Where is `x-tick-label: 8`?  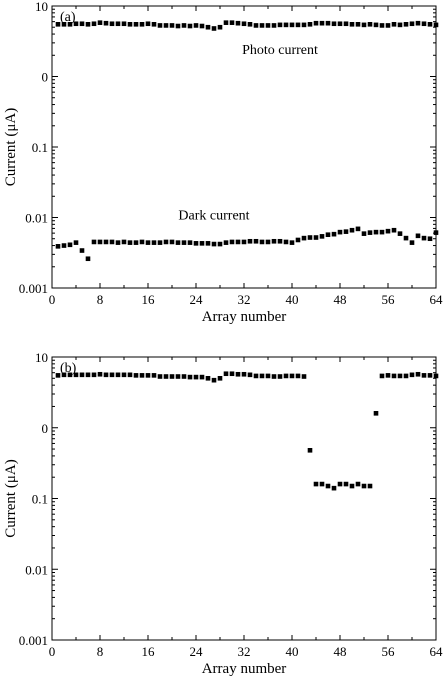 x-tick-label: 8 is located at coordinates (100, 651).